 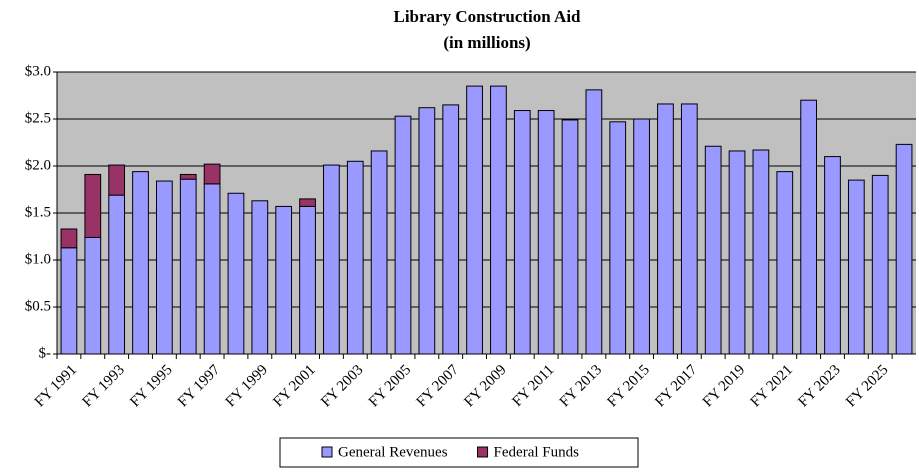 What do you see at coordinates (724, 386) in the screenshot?
I see `x-tick-label: FY 2019` at bounding box center [724, 386].